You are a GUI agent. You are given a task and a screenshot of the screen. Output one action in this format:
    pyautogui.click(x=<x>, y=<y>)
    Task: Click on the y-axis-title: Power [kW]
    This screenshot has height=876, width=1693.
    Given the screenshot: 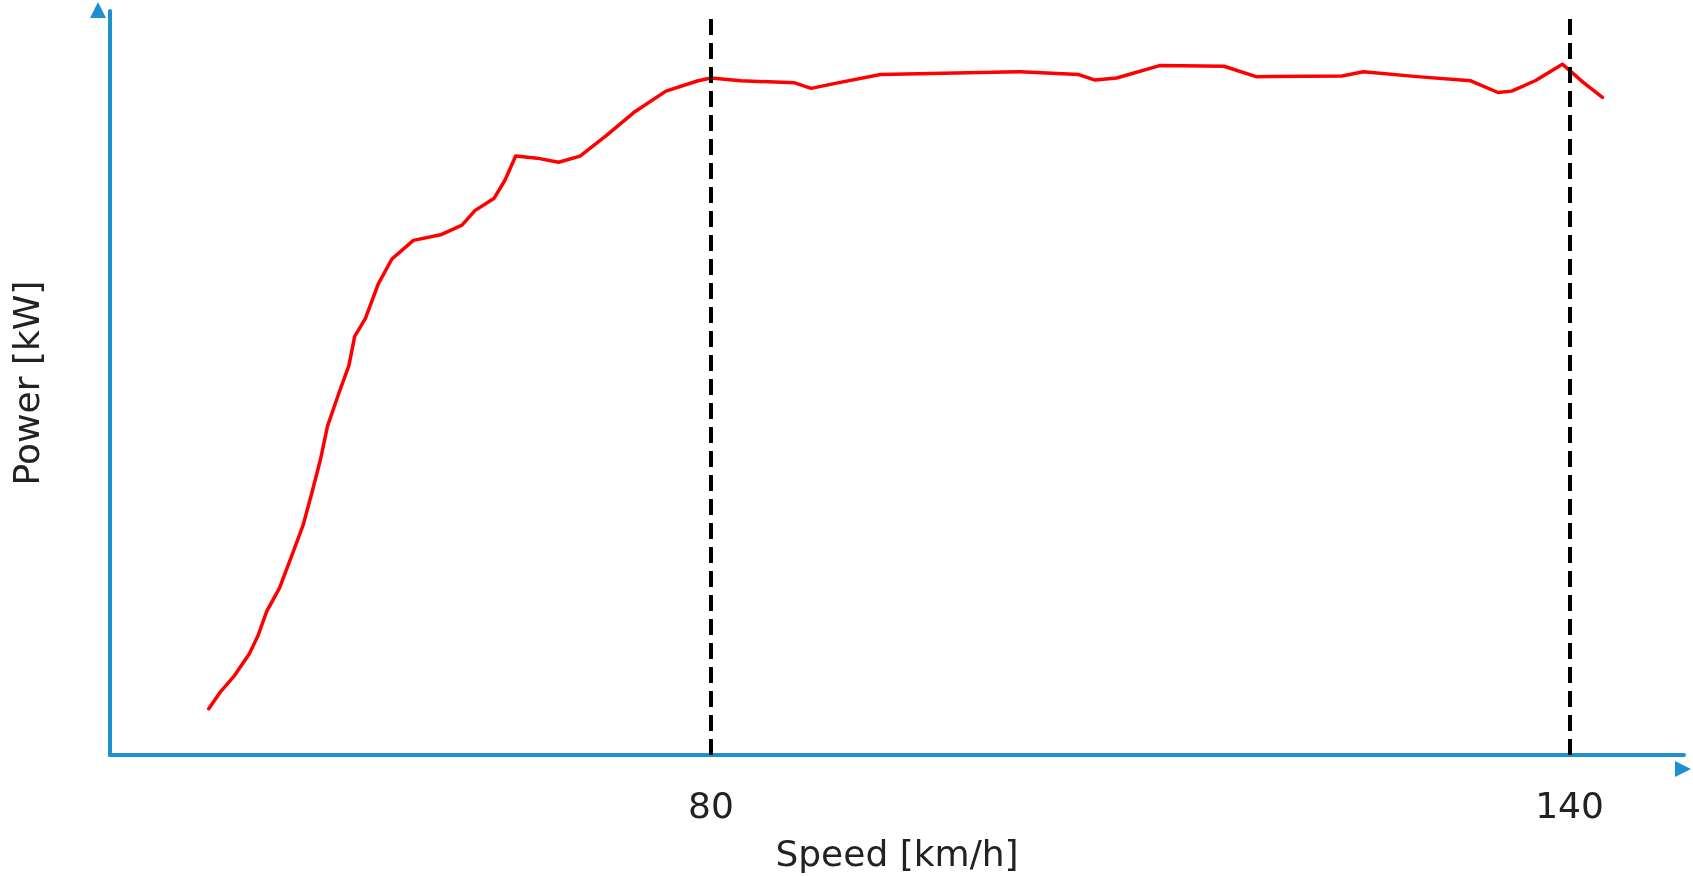 What is the action you would take?
    pyautogui.click(x=26, y=383)
    